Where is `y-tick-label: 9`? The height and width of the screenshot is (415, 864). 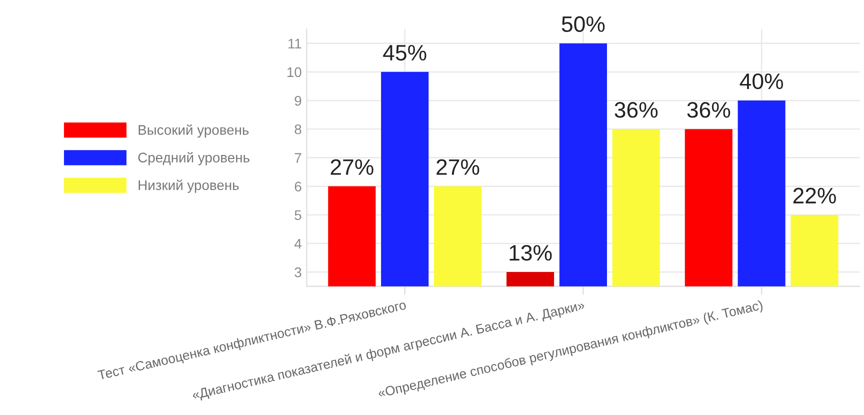
y-tick-label: 9 is located at coordinates (298, 101).